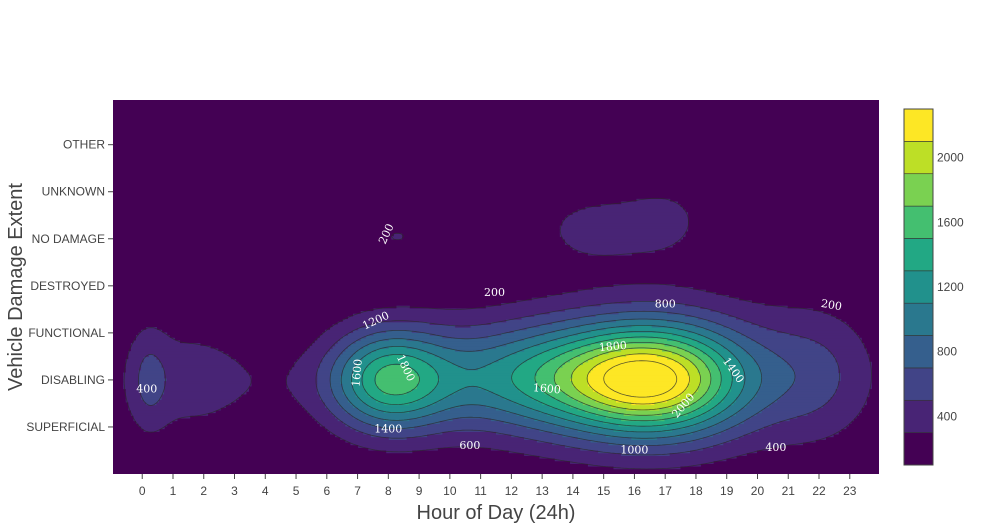 The height and width of the screenshot is (530, 985). I want to click on x-tick-label: 14, so click(573, 491).